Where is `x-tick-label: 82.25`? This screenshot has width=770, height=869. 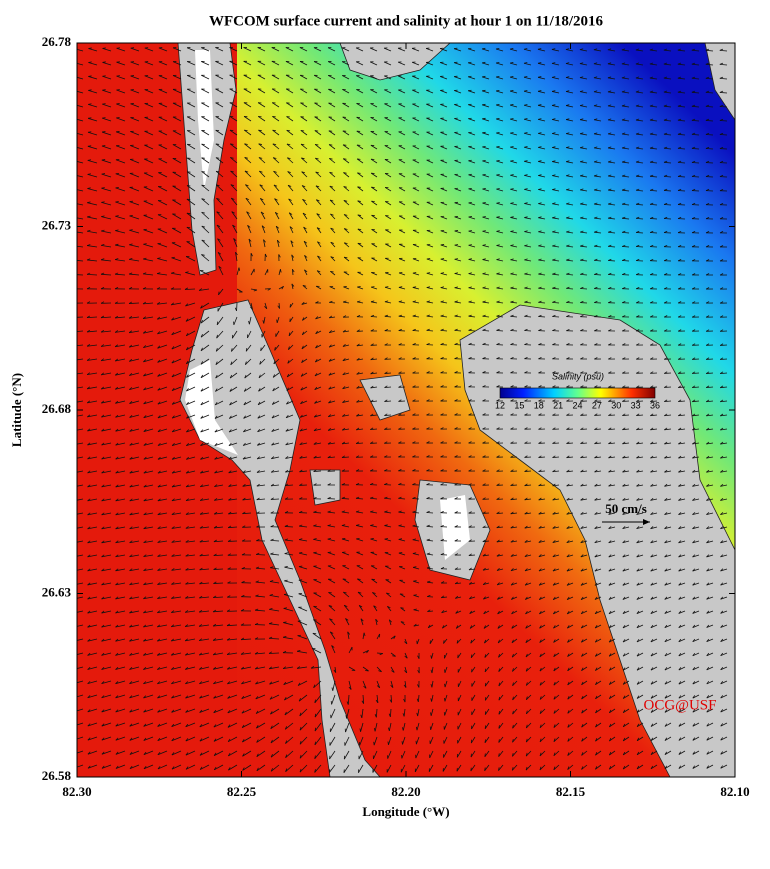
x-tick-label: 82.25 is located at coordinates (242, 791).